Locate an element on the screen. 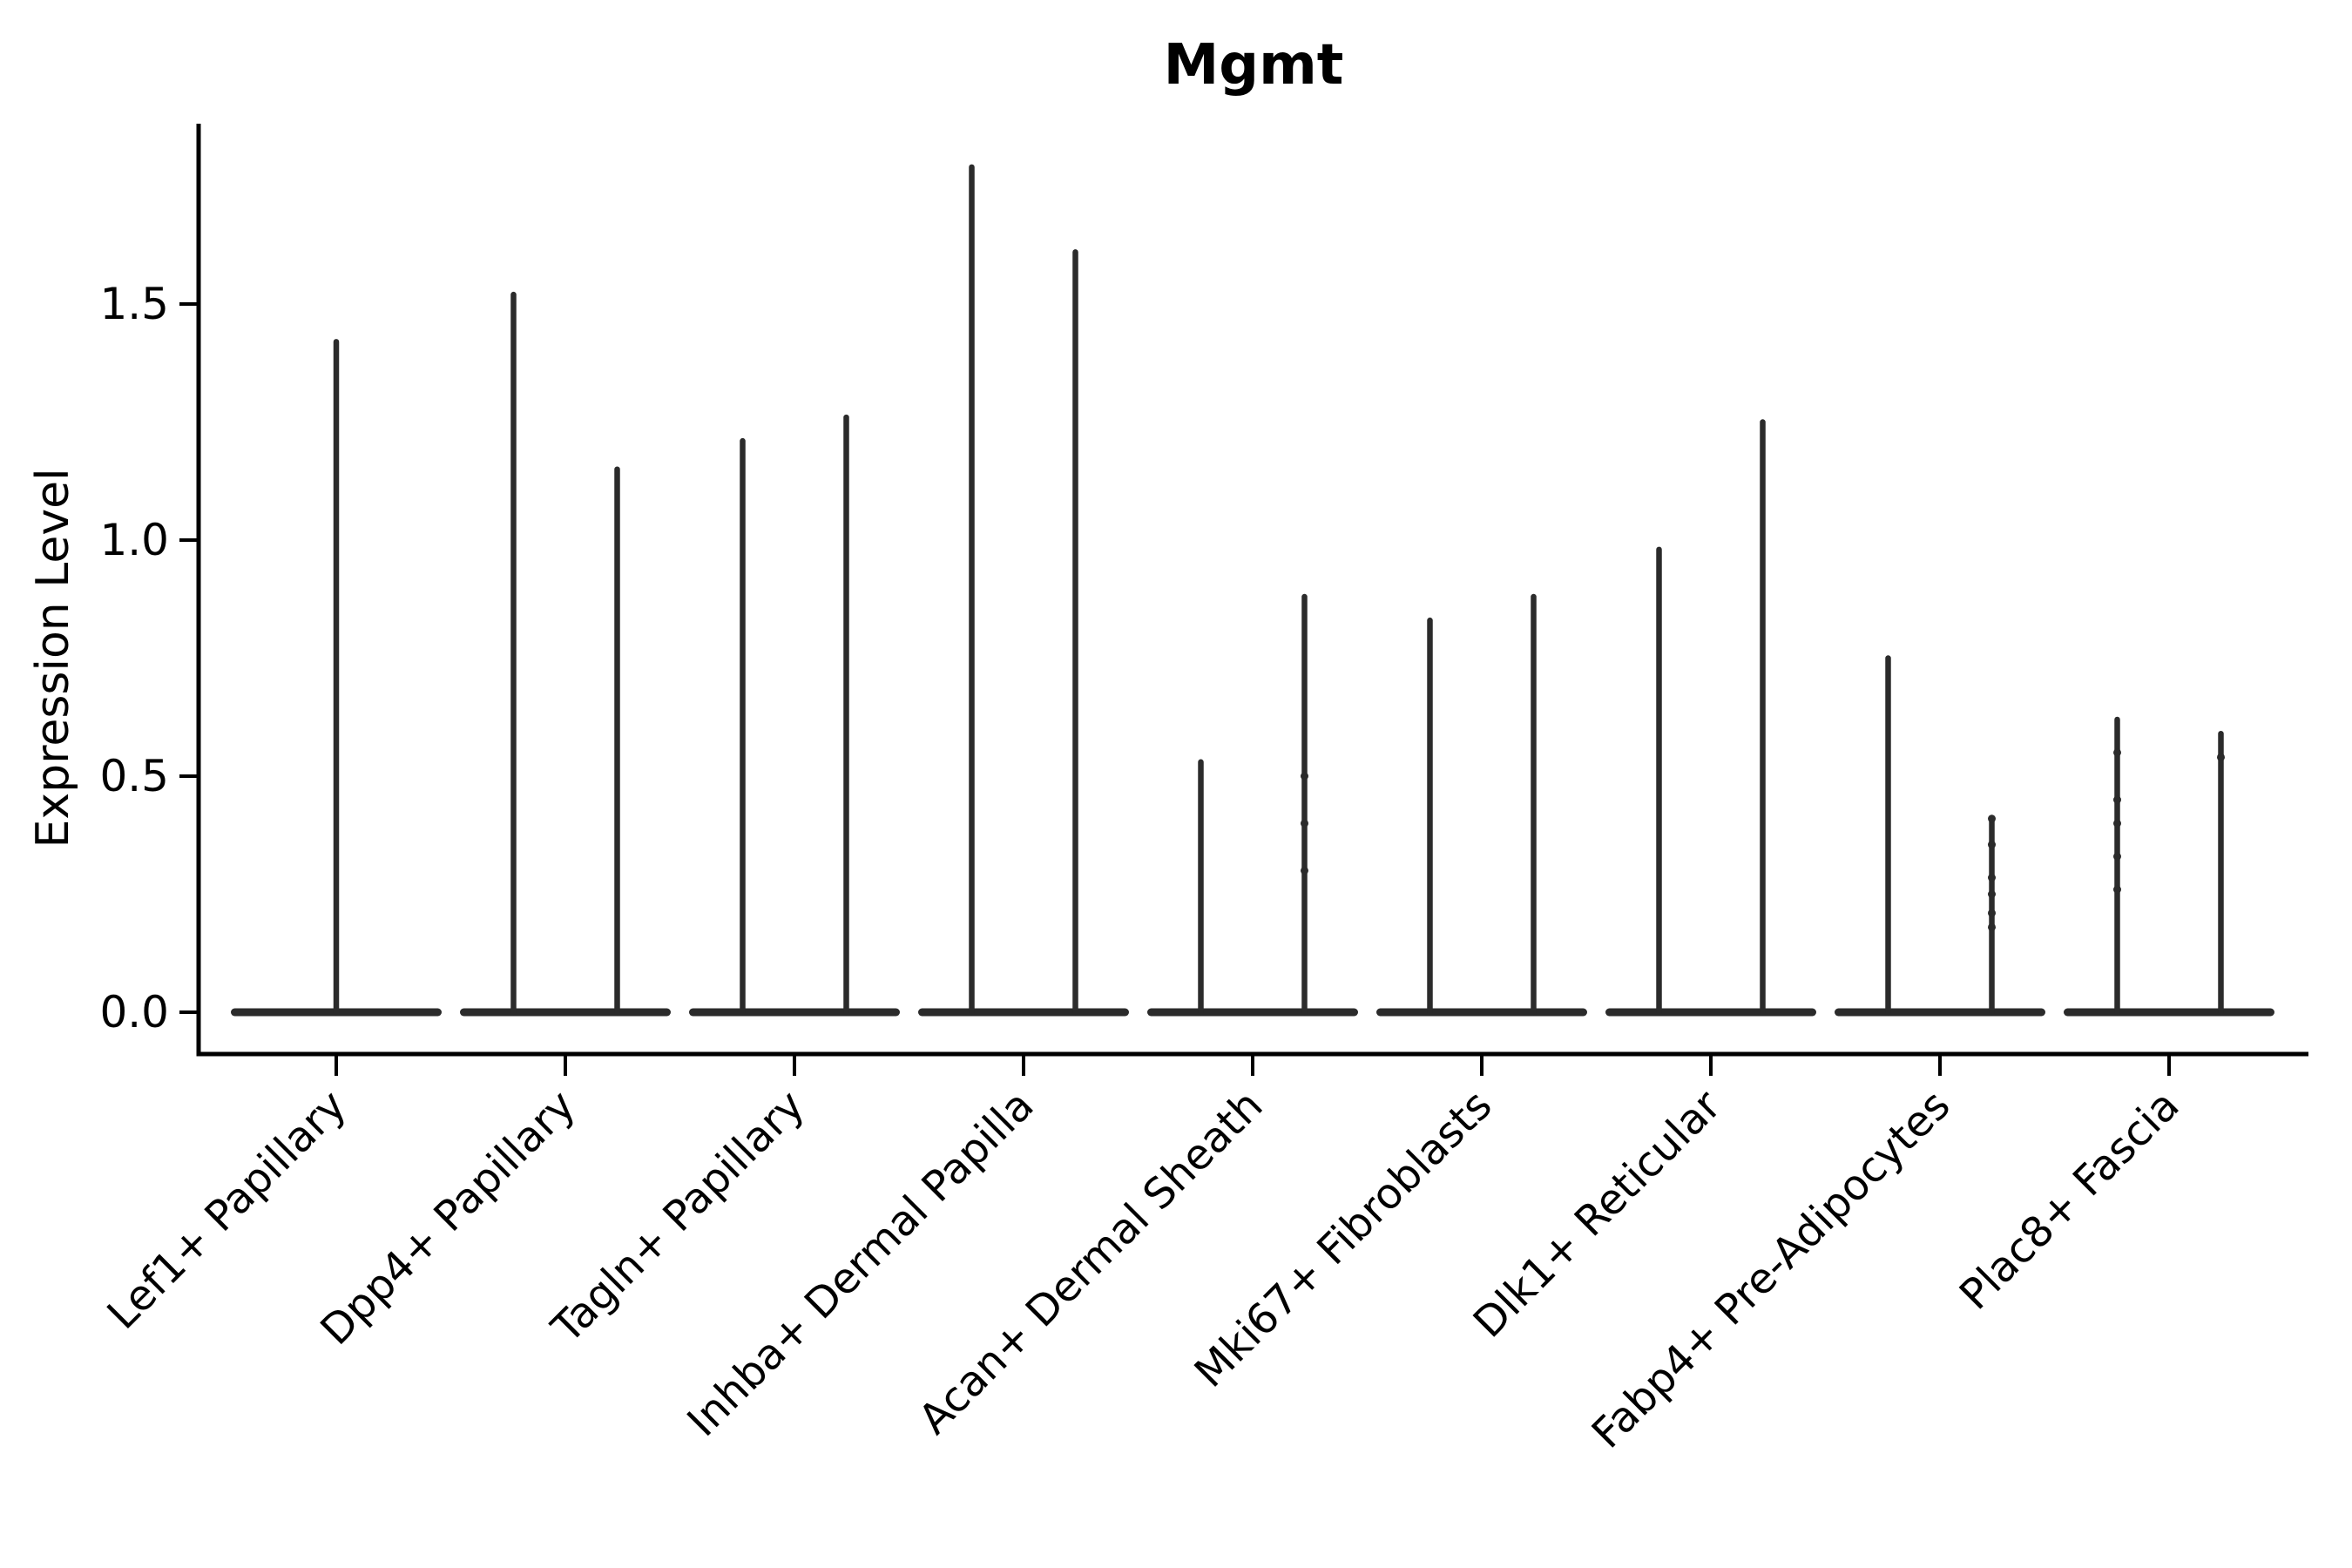  chart-title: Mgmt is located at coordinates (1254, 66).